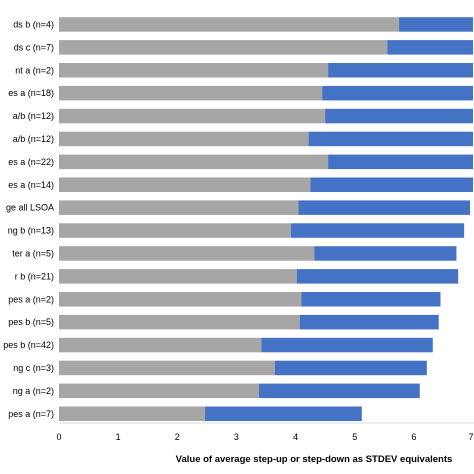 The image size is (474, 474). What do you see at coordinates (354, 437) in the screenshot?
I see `x-tick-label: 5` at bounding box center [354, 437].